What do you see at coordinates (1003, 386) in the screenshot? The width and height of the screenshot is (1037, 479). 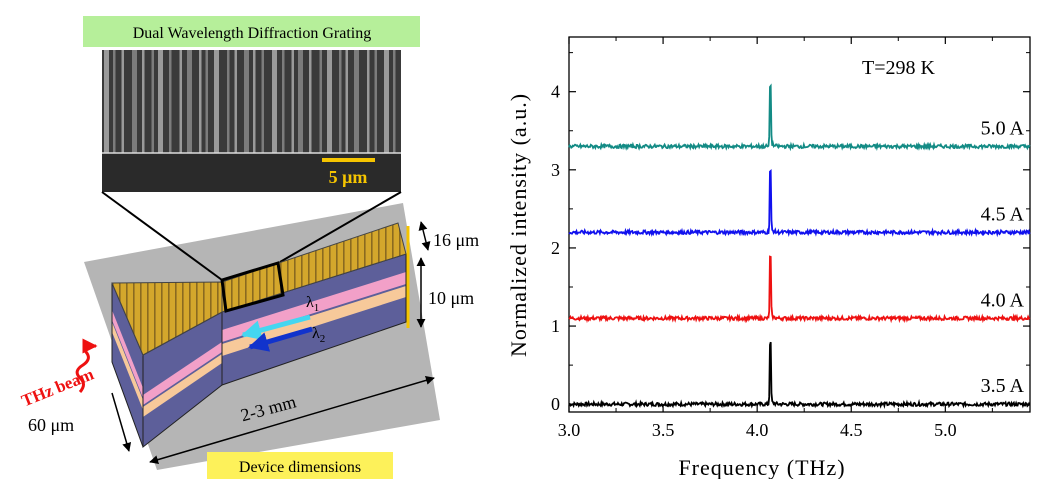 I see `series-label-0: 3.5 A` at bounding box center [1003, 386].